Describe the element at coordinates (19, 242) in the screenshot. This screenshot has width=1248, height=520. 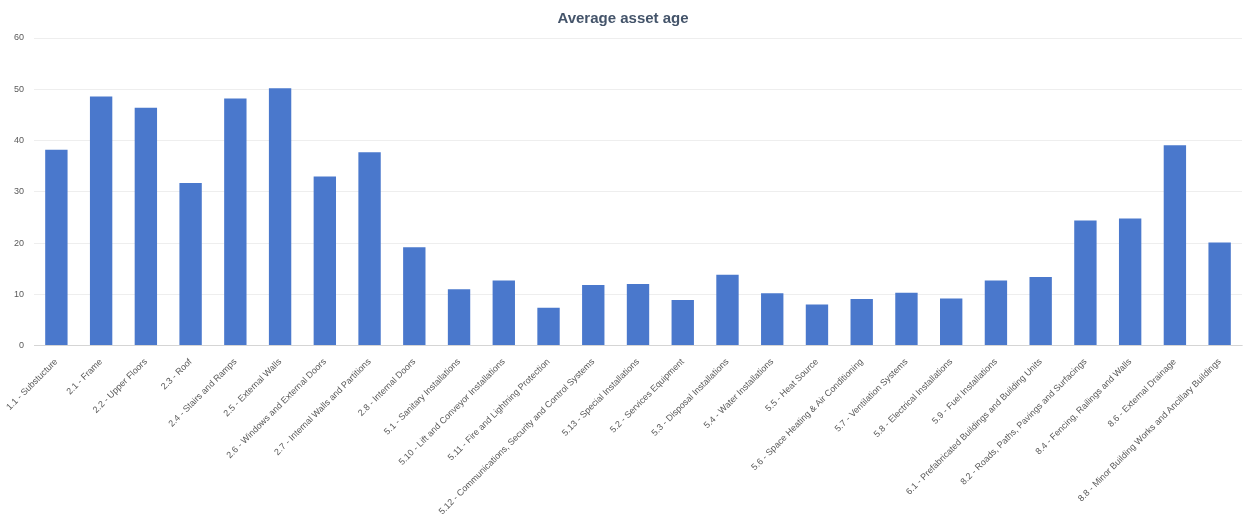
I see `y-tick-label: 20` at that location.